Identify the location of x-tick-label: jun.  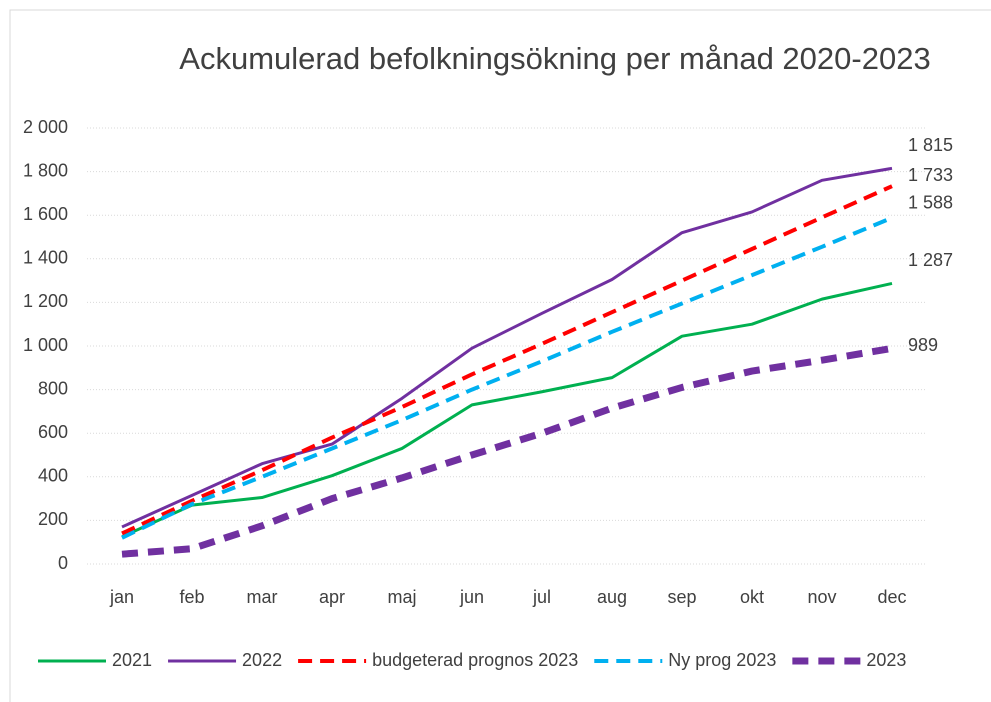
(471, 597).